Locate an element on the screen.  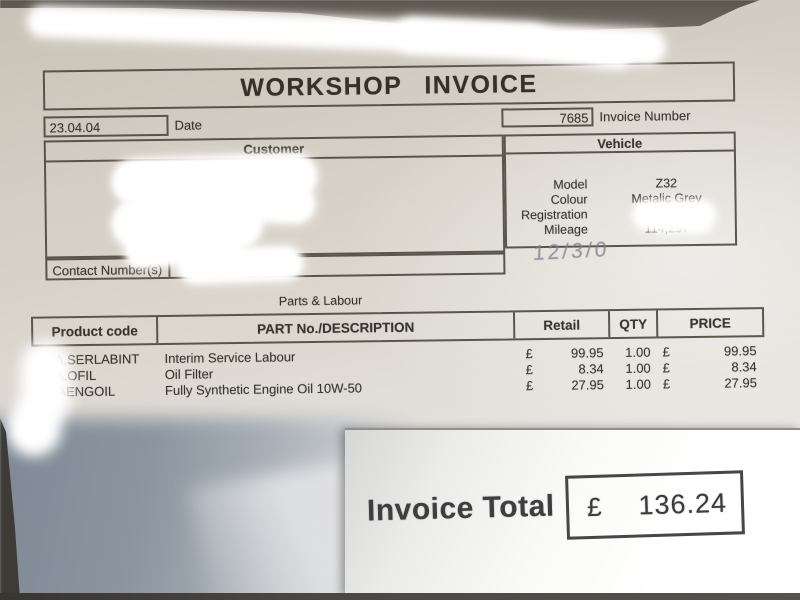
retail-value: 99.95 is located at coordinates (587, 353).